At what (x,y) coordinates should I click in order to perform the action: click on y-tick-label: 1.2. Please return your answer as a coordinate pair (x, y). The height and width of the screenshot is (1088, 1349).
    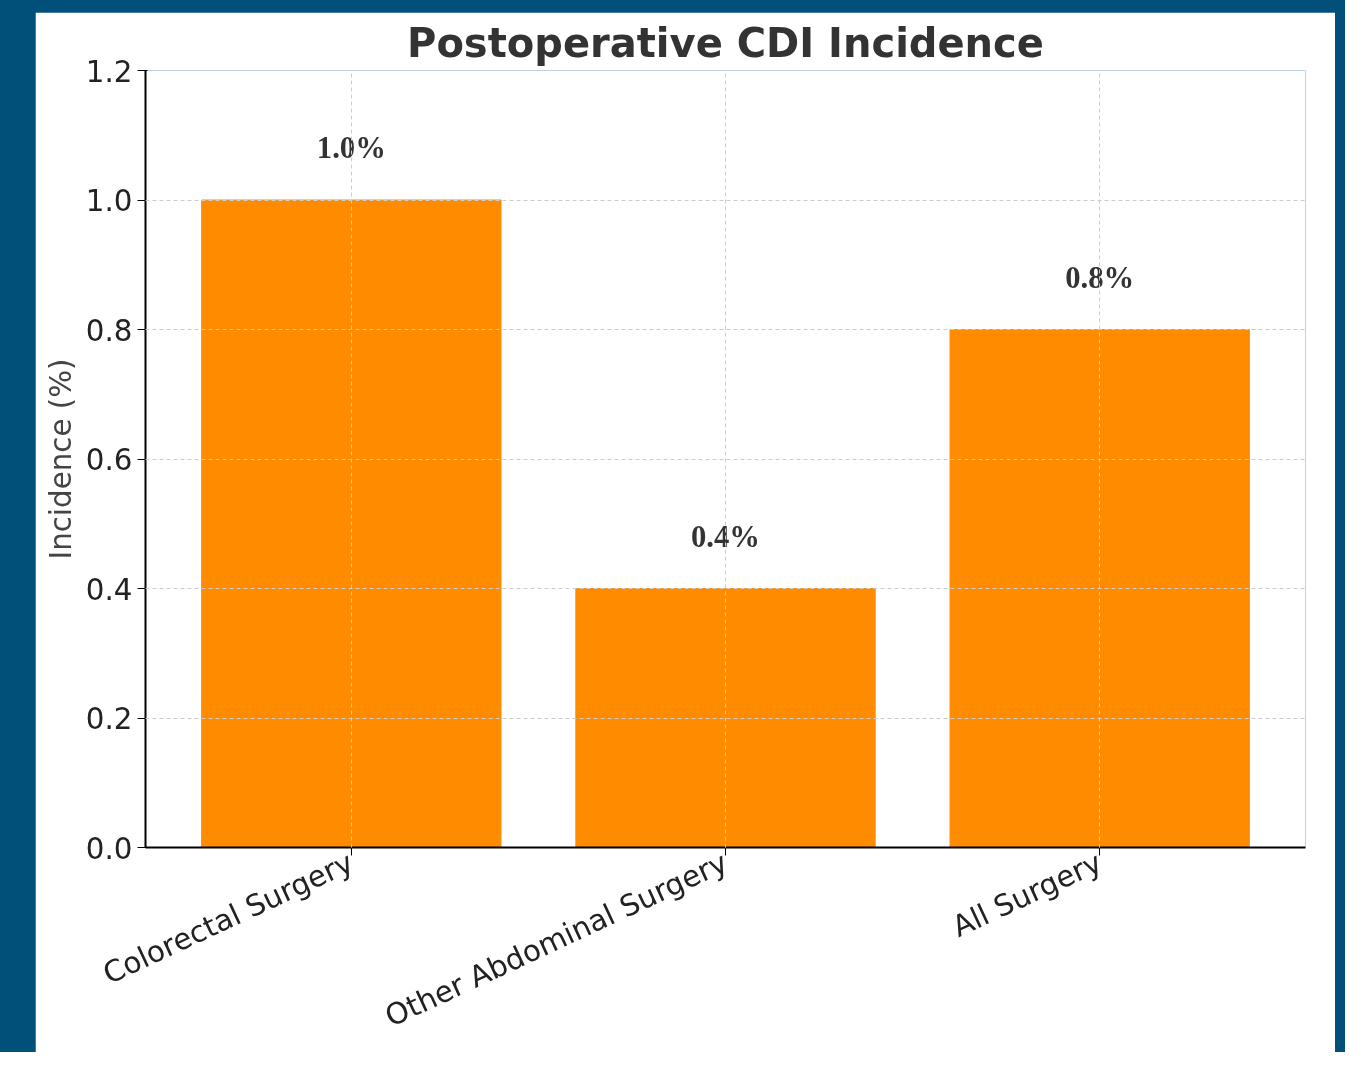
    Looking at the image, I should click on (109, 71).